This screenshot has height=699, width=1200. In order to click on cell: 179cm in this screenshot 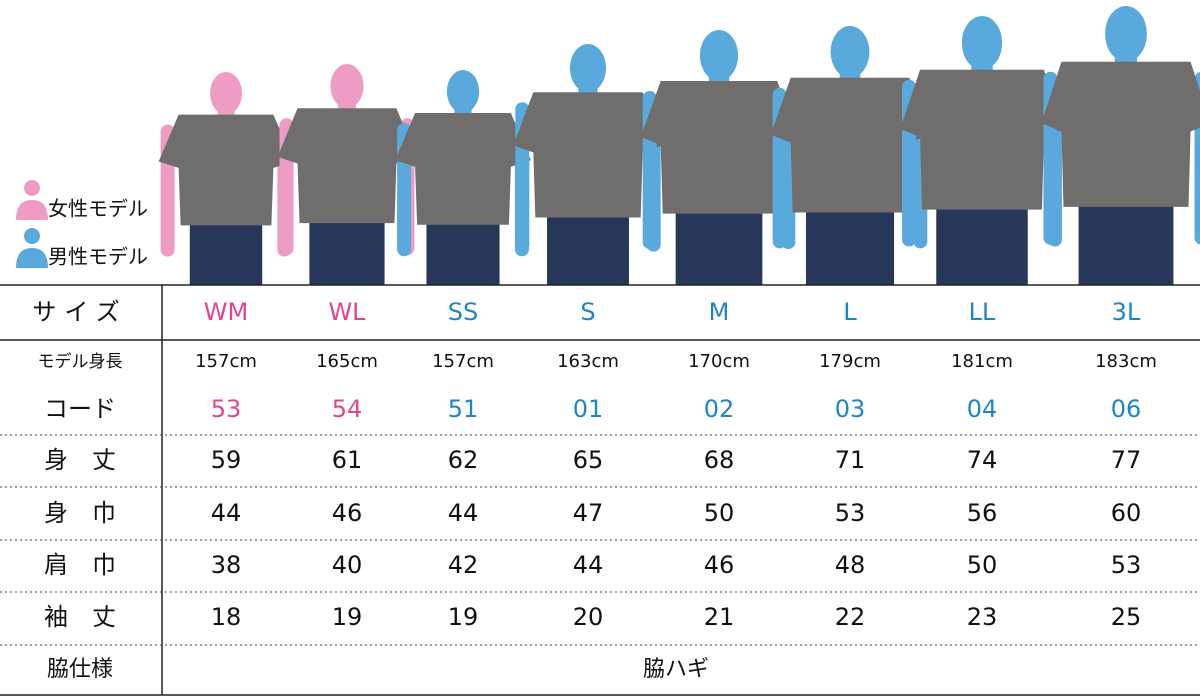, I will do `click(850, 361)`.